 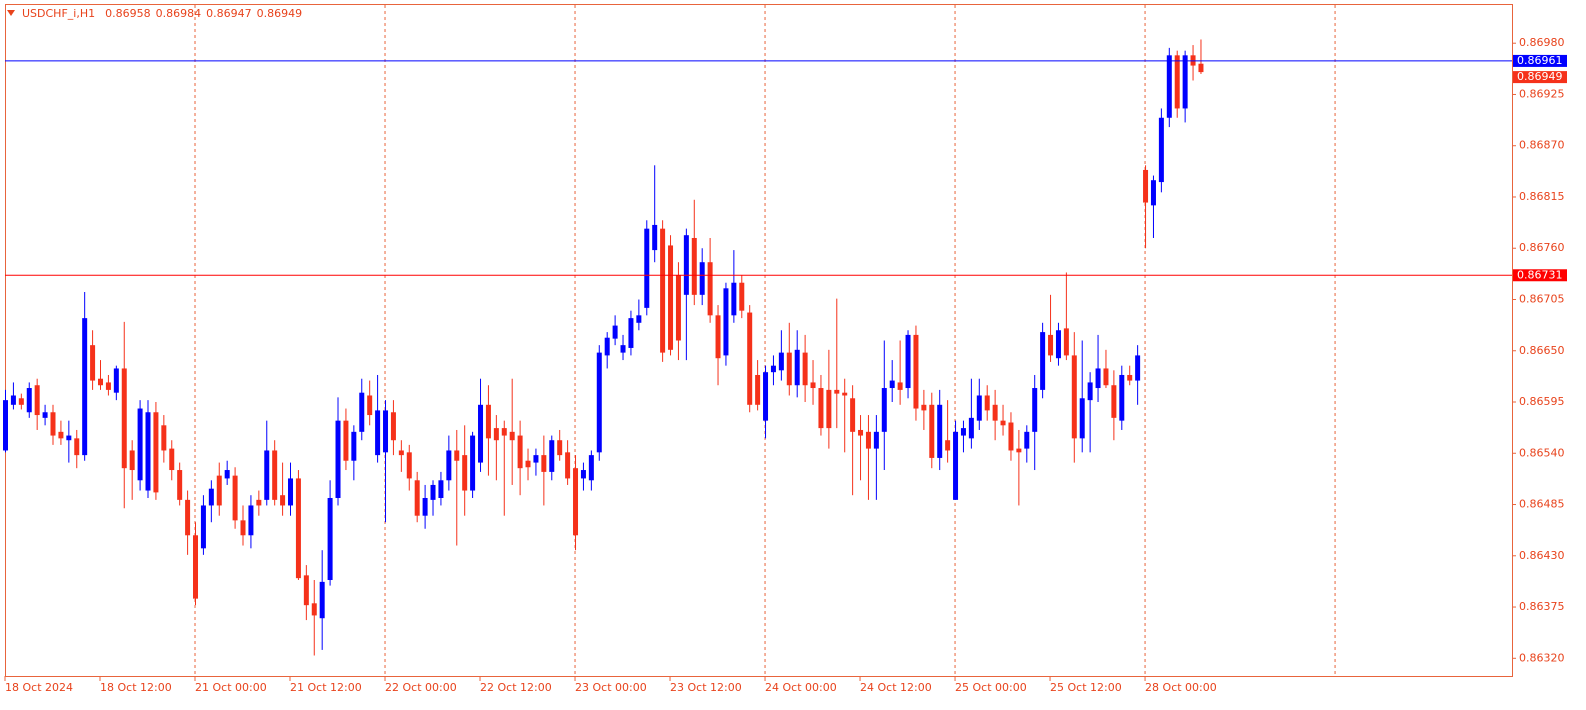 I want to click on y-tick-label: 0.86870, so click(x=1542, y=145).